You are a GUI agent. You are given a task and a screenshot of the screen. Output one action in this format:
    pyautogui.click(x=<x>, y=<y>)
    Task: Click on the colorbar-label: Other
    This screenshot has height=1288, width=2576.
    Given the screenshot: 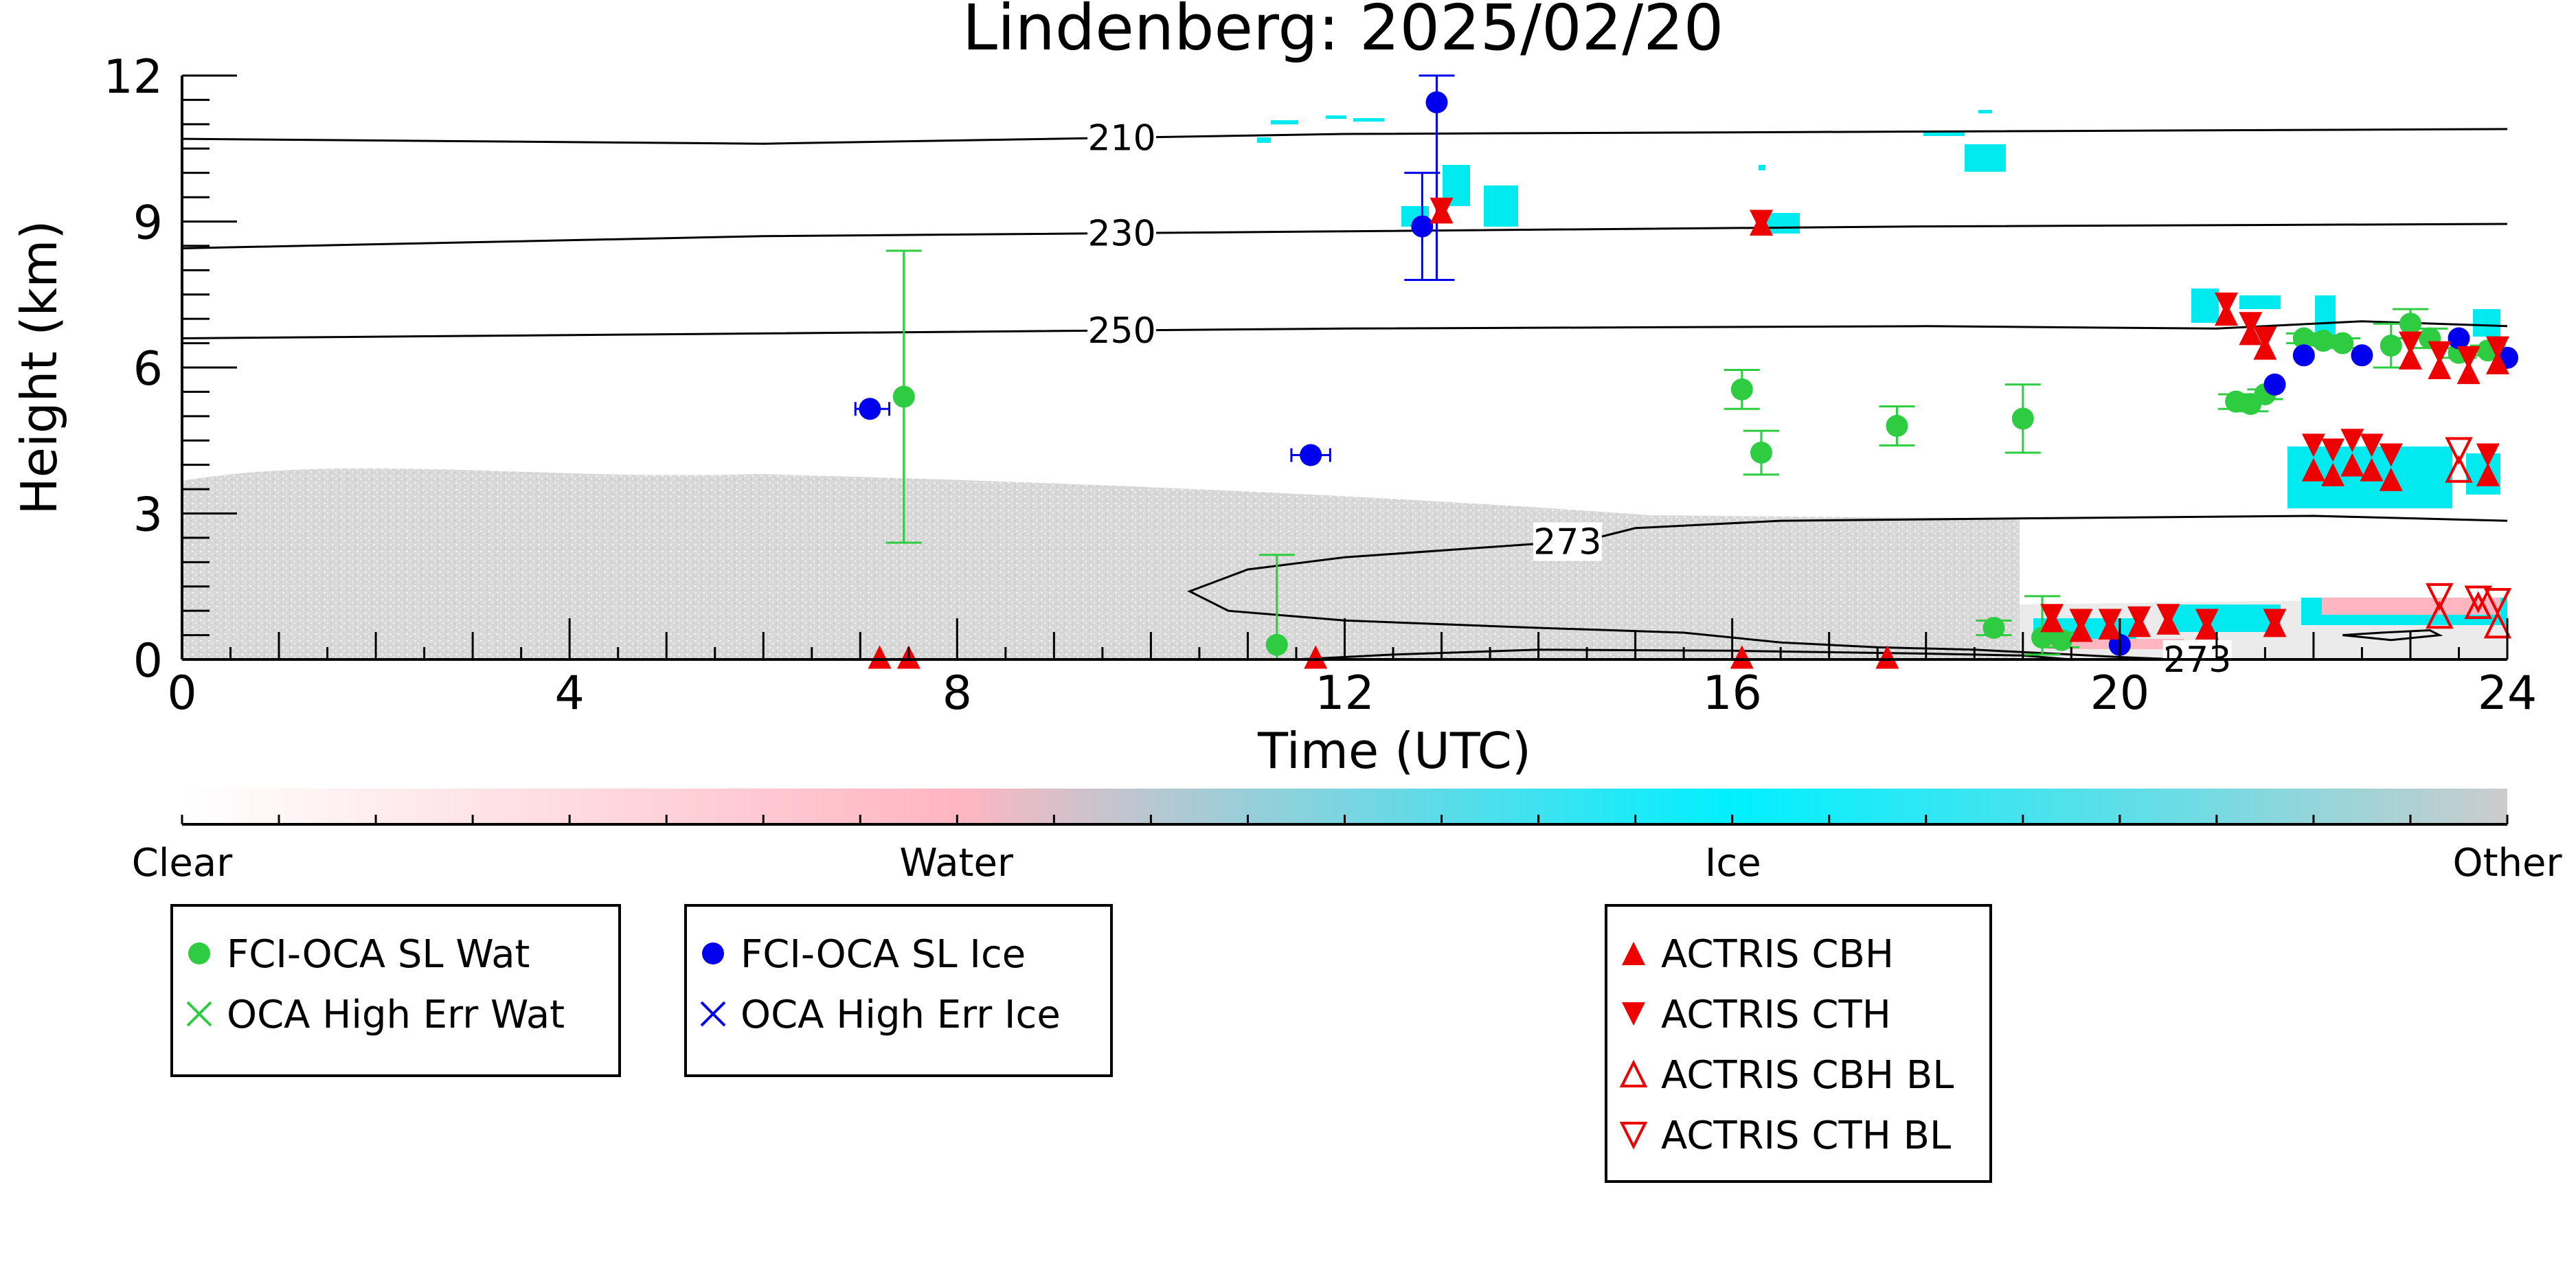 What is the action you would take?
    pyautogui.click(x=2507, y=863)
    